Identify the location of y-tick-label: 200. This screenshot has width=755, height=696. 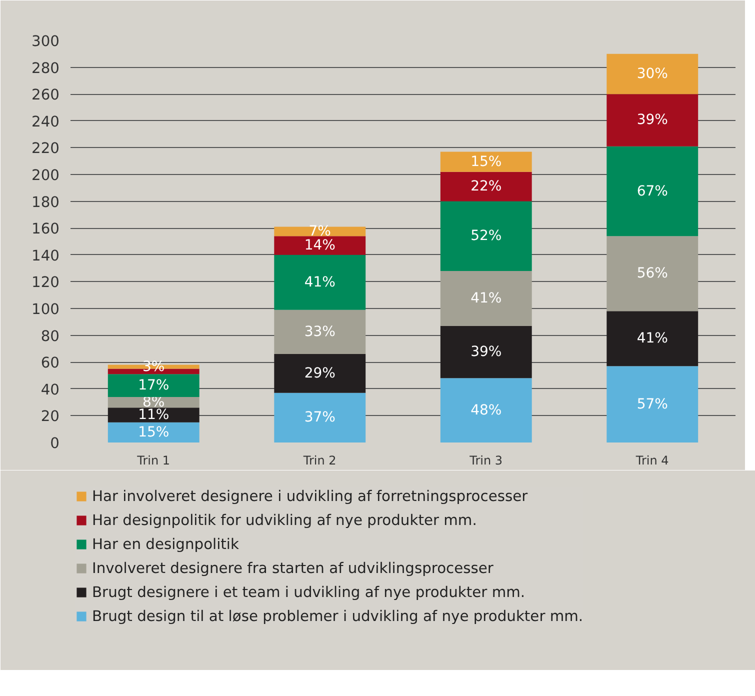
(46, 175).